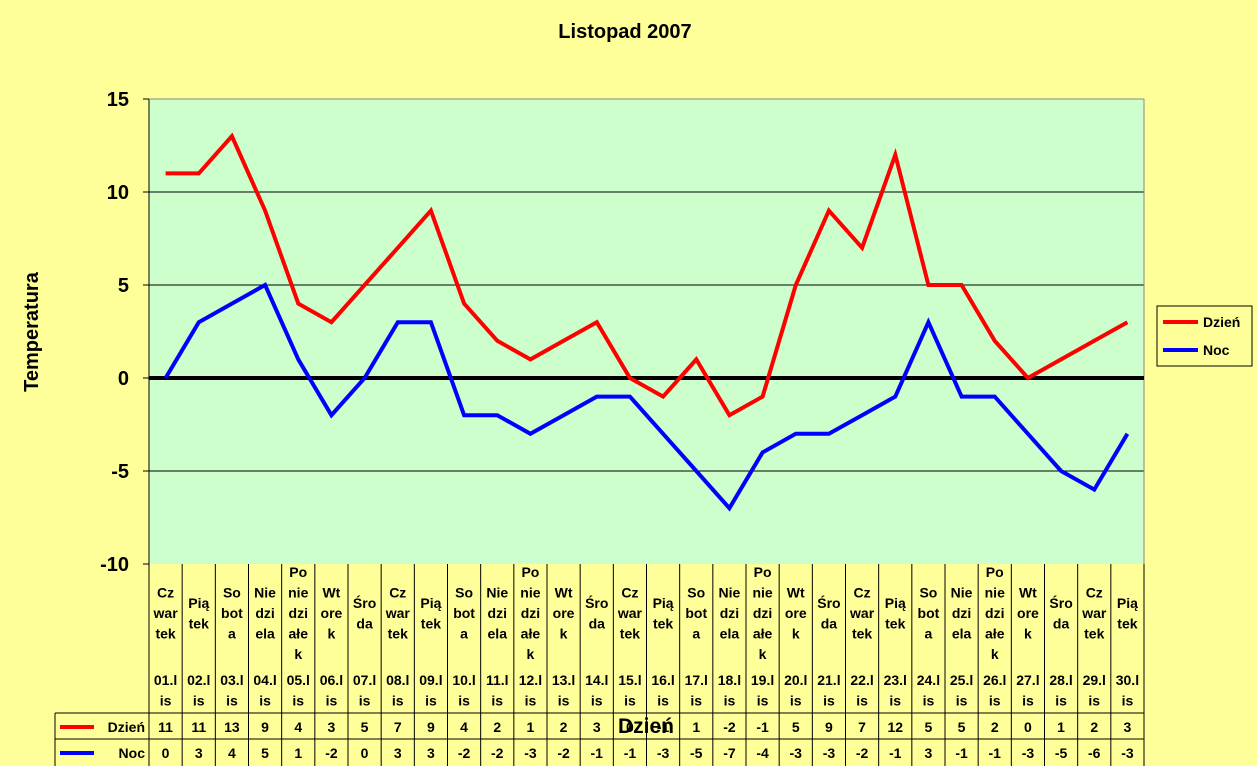 This screenshot has width=1257, height=766. I want to click on data-label: -5, so click(696, 753).